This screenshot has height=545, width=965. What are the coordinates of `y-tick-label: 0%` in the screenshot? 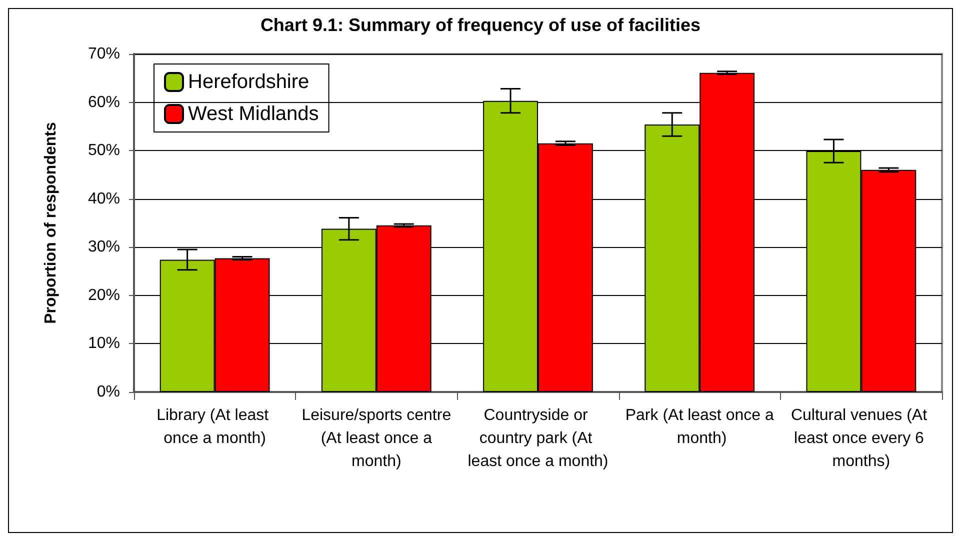 It's located at (108, 392).